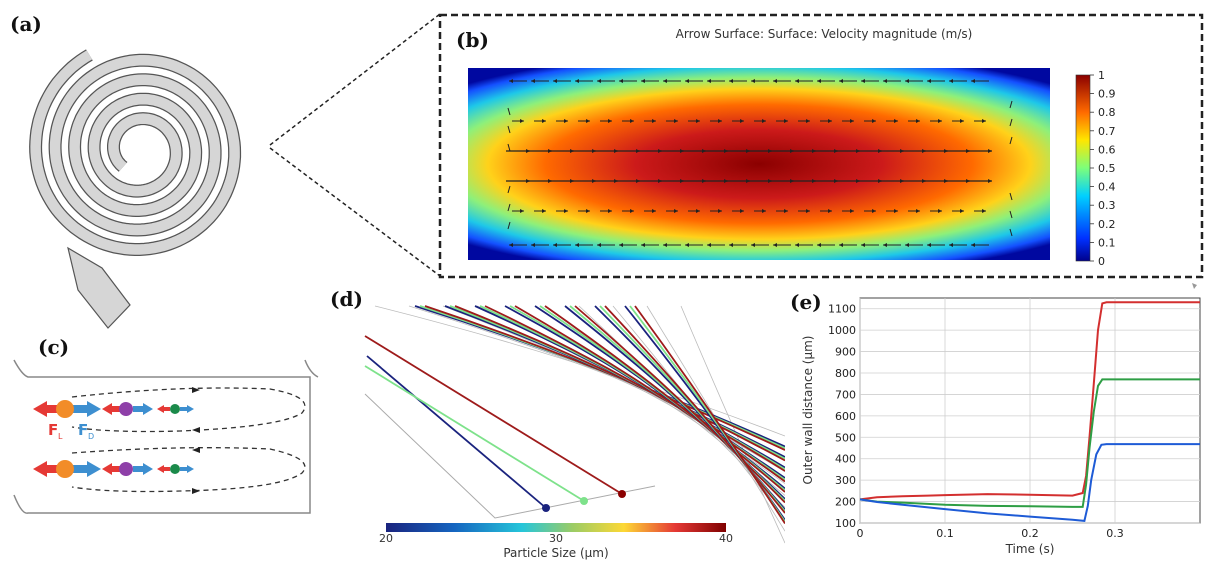 The image size is (1207, 562). Describe the element at coordinates (845, 352) in the screenshot. I see `y-tick-label: 900` at that location.